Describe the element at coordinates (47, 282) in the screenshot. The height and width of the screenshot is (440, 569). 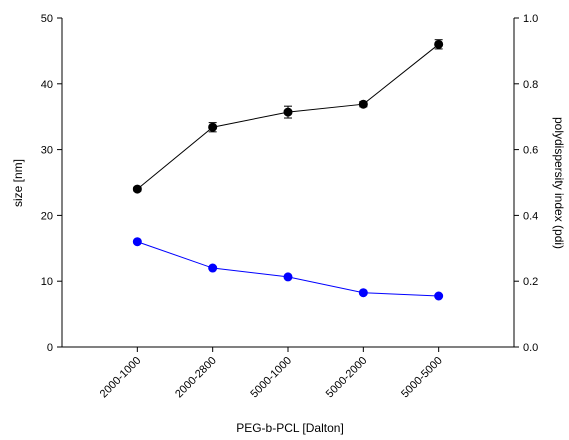
I see `y-tick-label: 10` at that location.